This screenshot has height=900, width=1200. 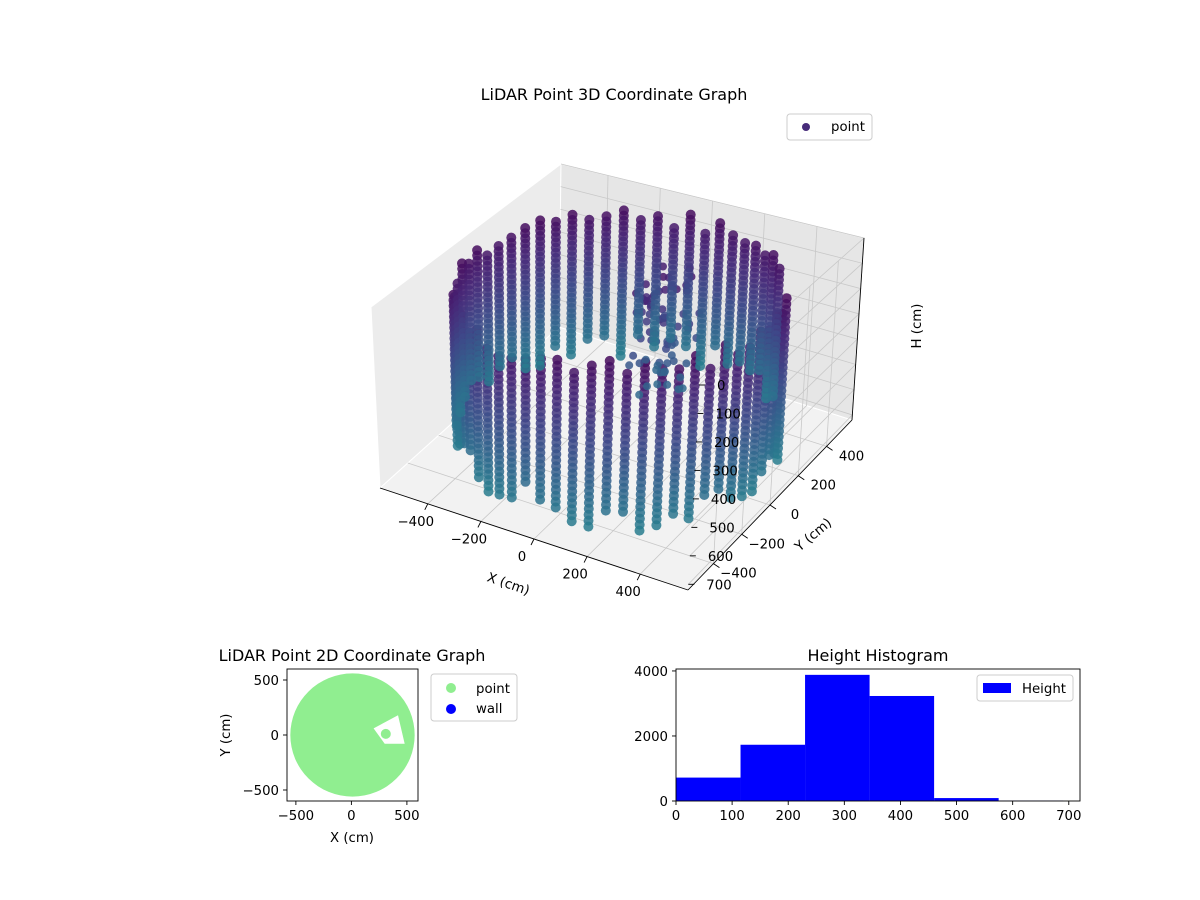 I want to click on chart-2d-y-axis-label: Y (cm), so click(x=226, y=736).